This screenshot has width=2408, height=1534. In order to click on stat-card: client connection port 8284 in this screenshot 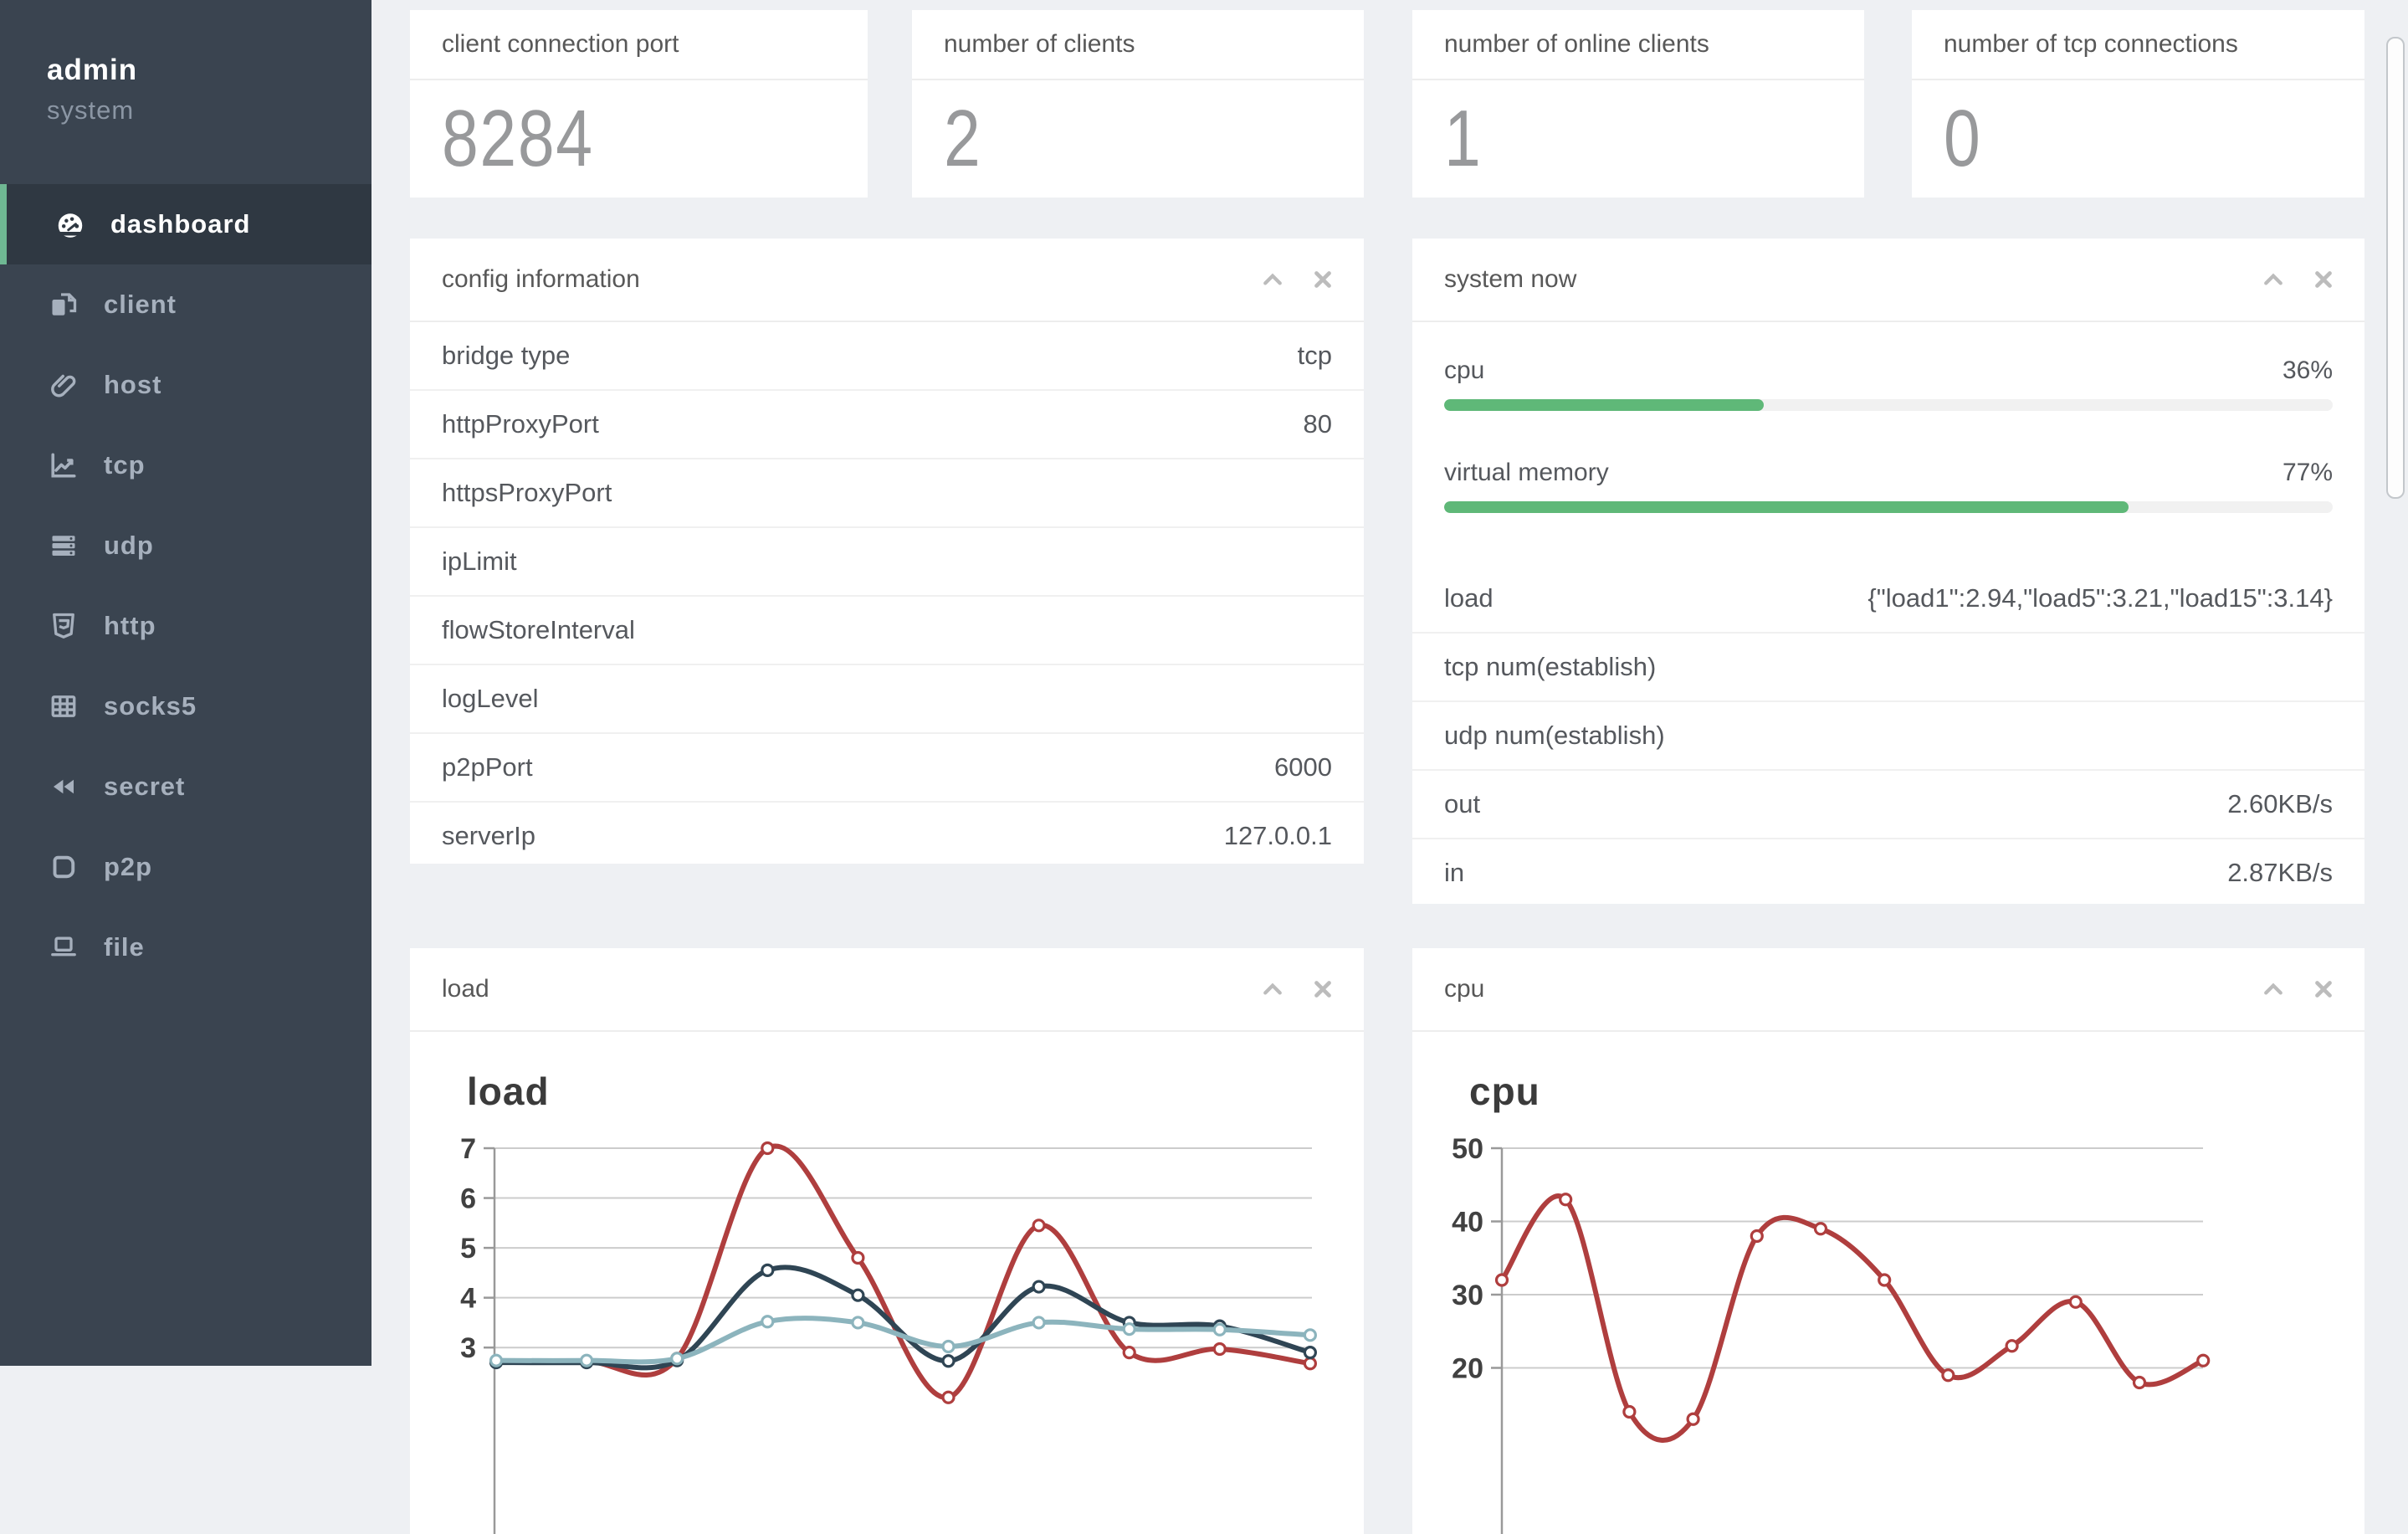, I will do `click(639, 104)`.